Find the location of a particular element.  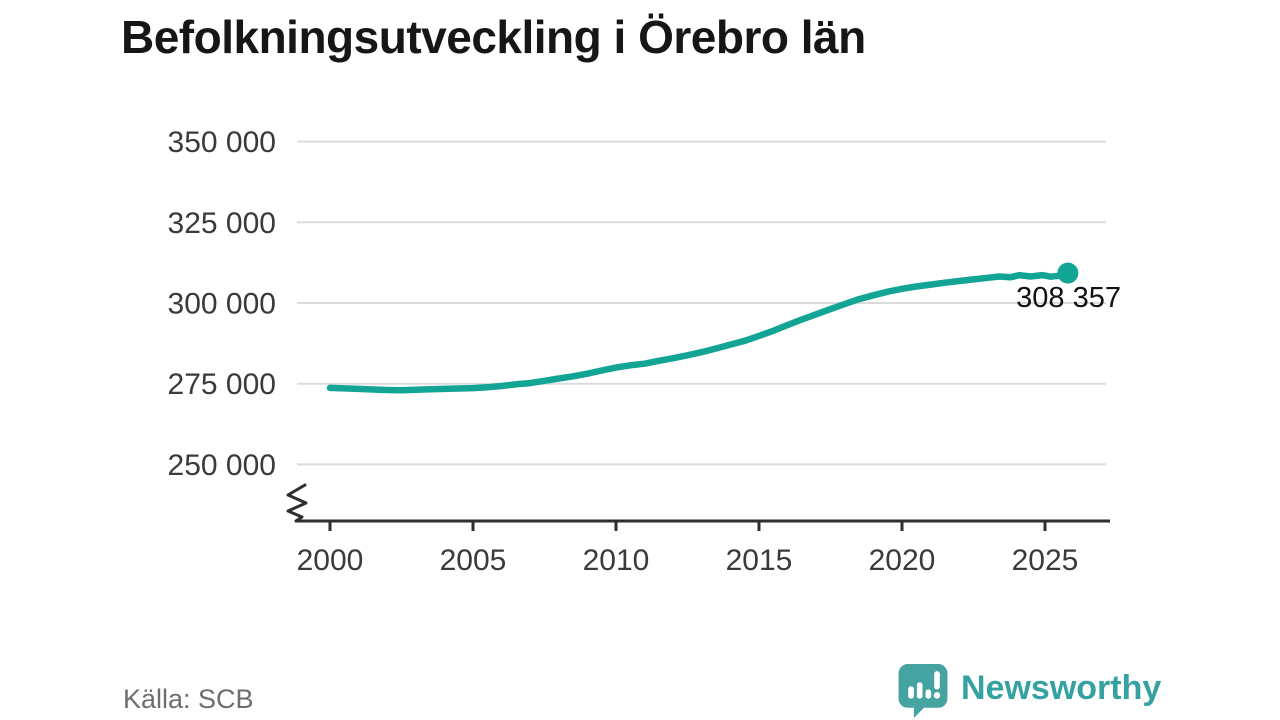

y-tick-label: 300 000 is located at coordinates (222, 304).